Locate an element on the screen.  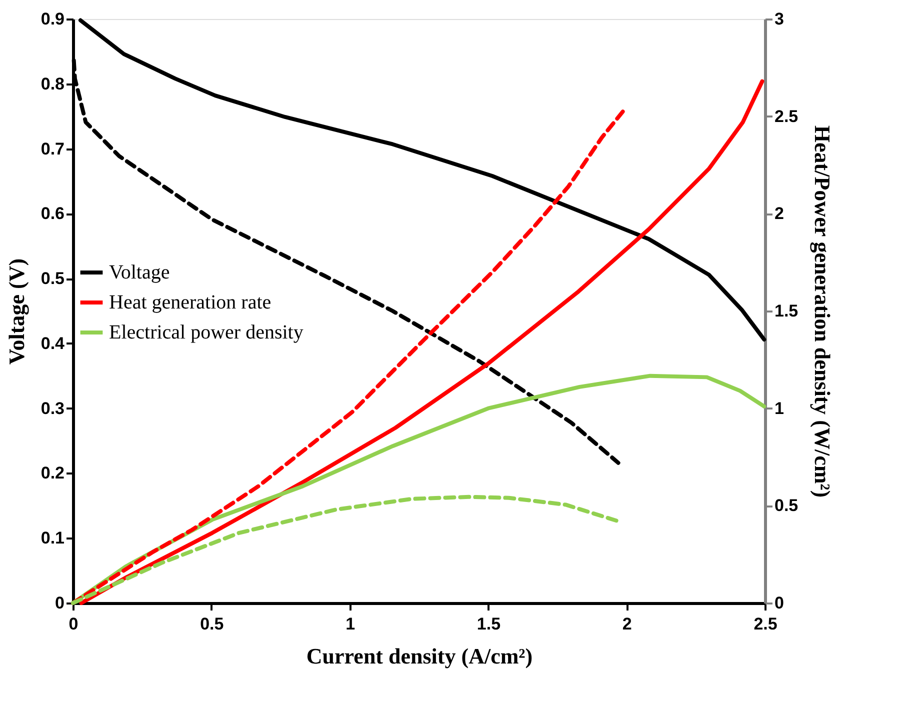
y2-tick-label: 2 is located at coordinates (779, 214).